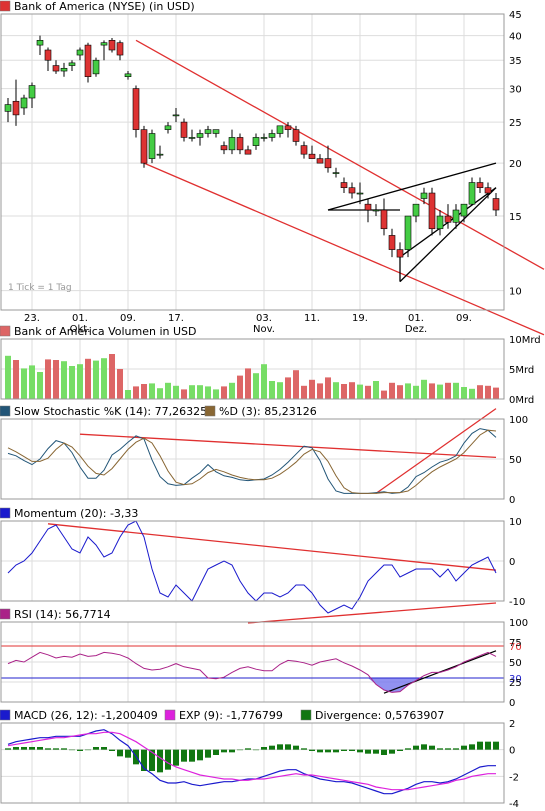 This screenshot has width=545, height=811. Describe the element at coordinates (5, 6) in the screenshot. I see `price-legend-swatch` at that location.